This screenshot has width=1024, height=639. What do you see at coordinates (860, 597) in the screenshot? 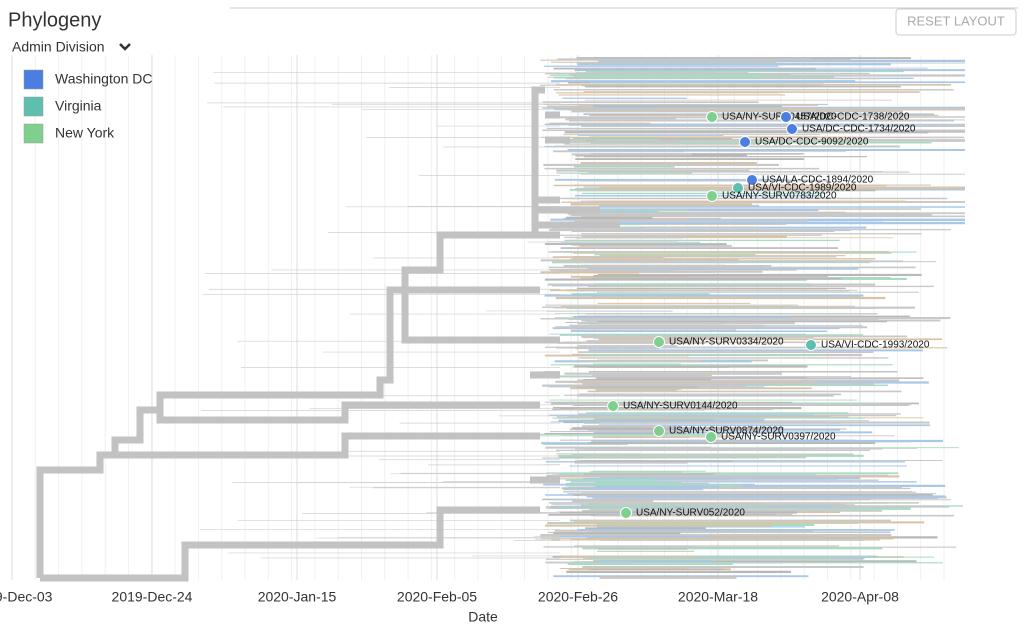
I see `x-tick-label: 2020-Apr-08` at bounding box center [860, 597].